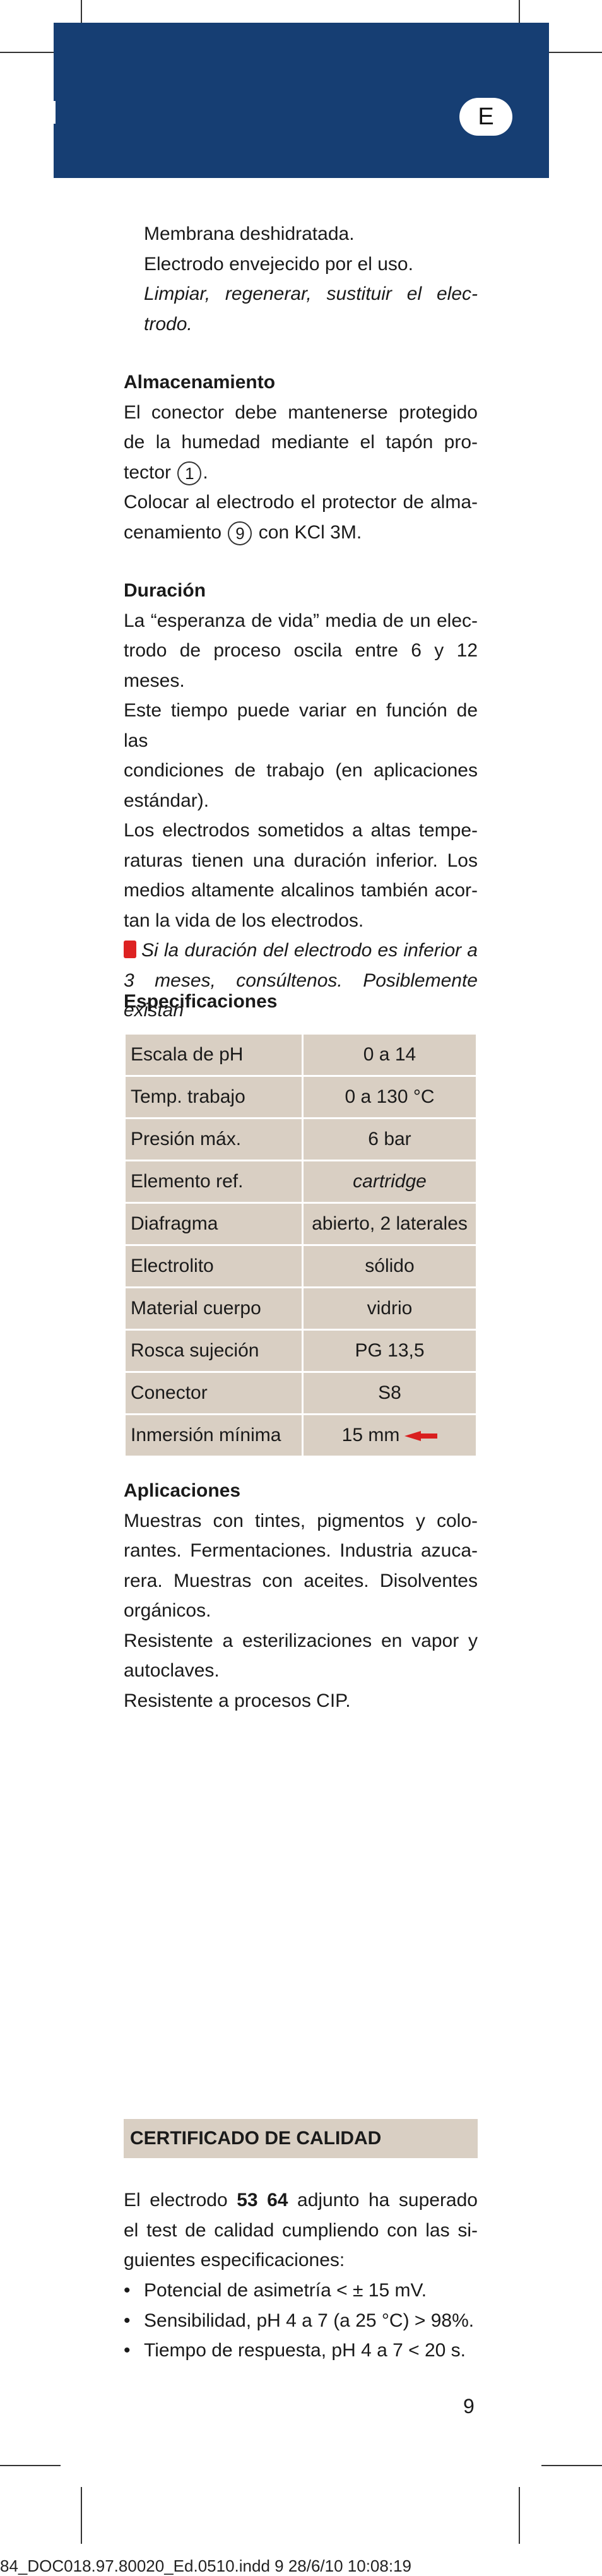 The image size is (602, 2576). What do you see at coordinates (301, 2351) in the screenshot?
I see `list-item: Tiempo de respuesta, pH 4 a 7 < 20 s.` at bounding box center [301, 2351].